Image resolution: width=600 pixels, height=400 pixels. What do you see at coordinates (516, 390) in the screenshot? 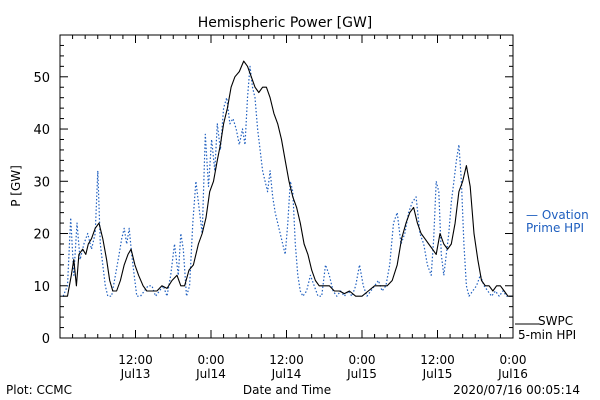
I see `footer-timestamp: 2020/07/16 00:05:14` at bounding box center [516, 390].